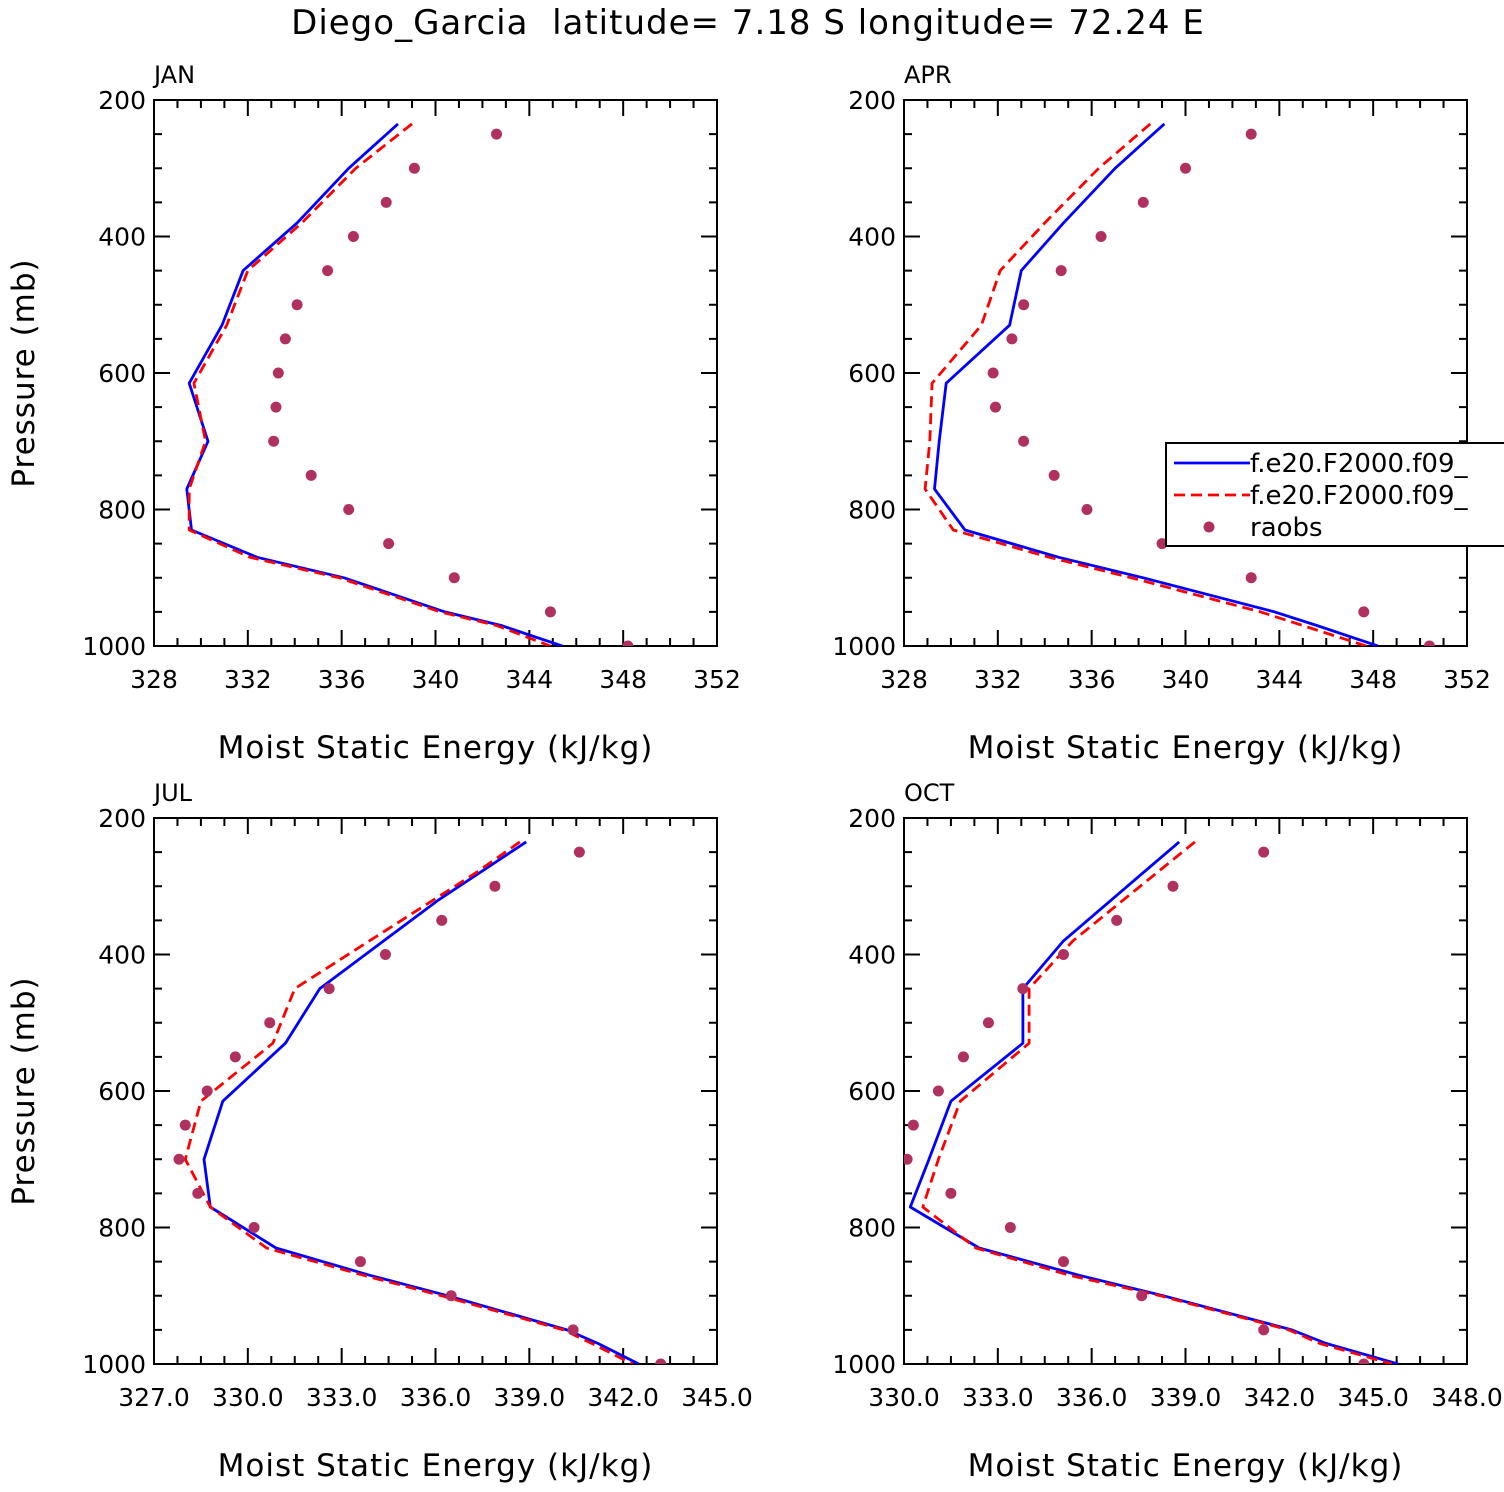  I want to click on legend-marker, so click(1209, 527).